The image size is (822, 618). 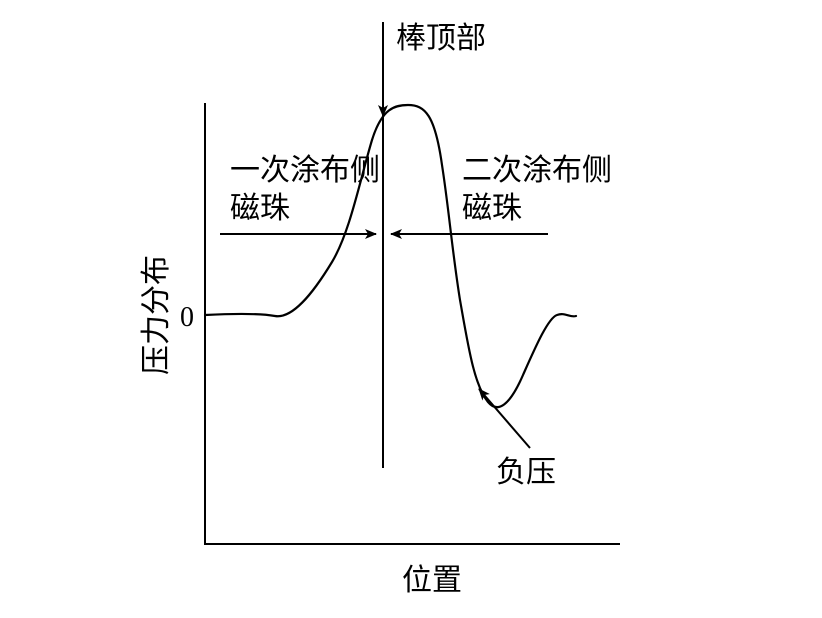 I want to click on first-coat-label-line1: 一次涂布侧, so click(x=305, y=170).